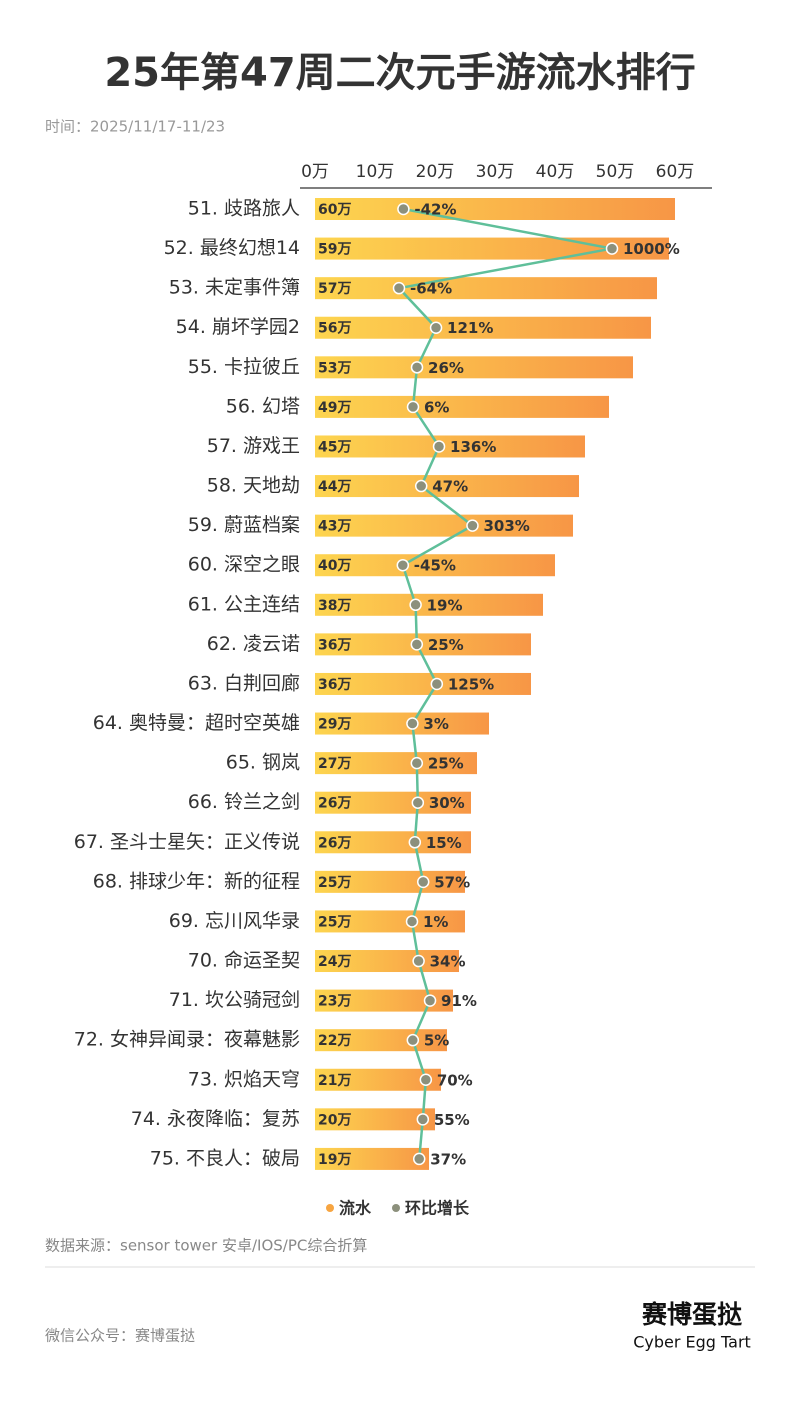 This screenshot has height=1422, width=800. I want to click on y-tick-label: 68. 排球少年：新的征程, so click(196, 881).